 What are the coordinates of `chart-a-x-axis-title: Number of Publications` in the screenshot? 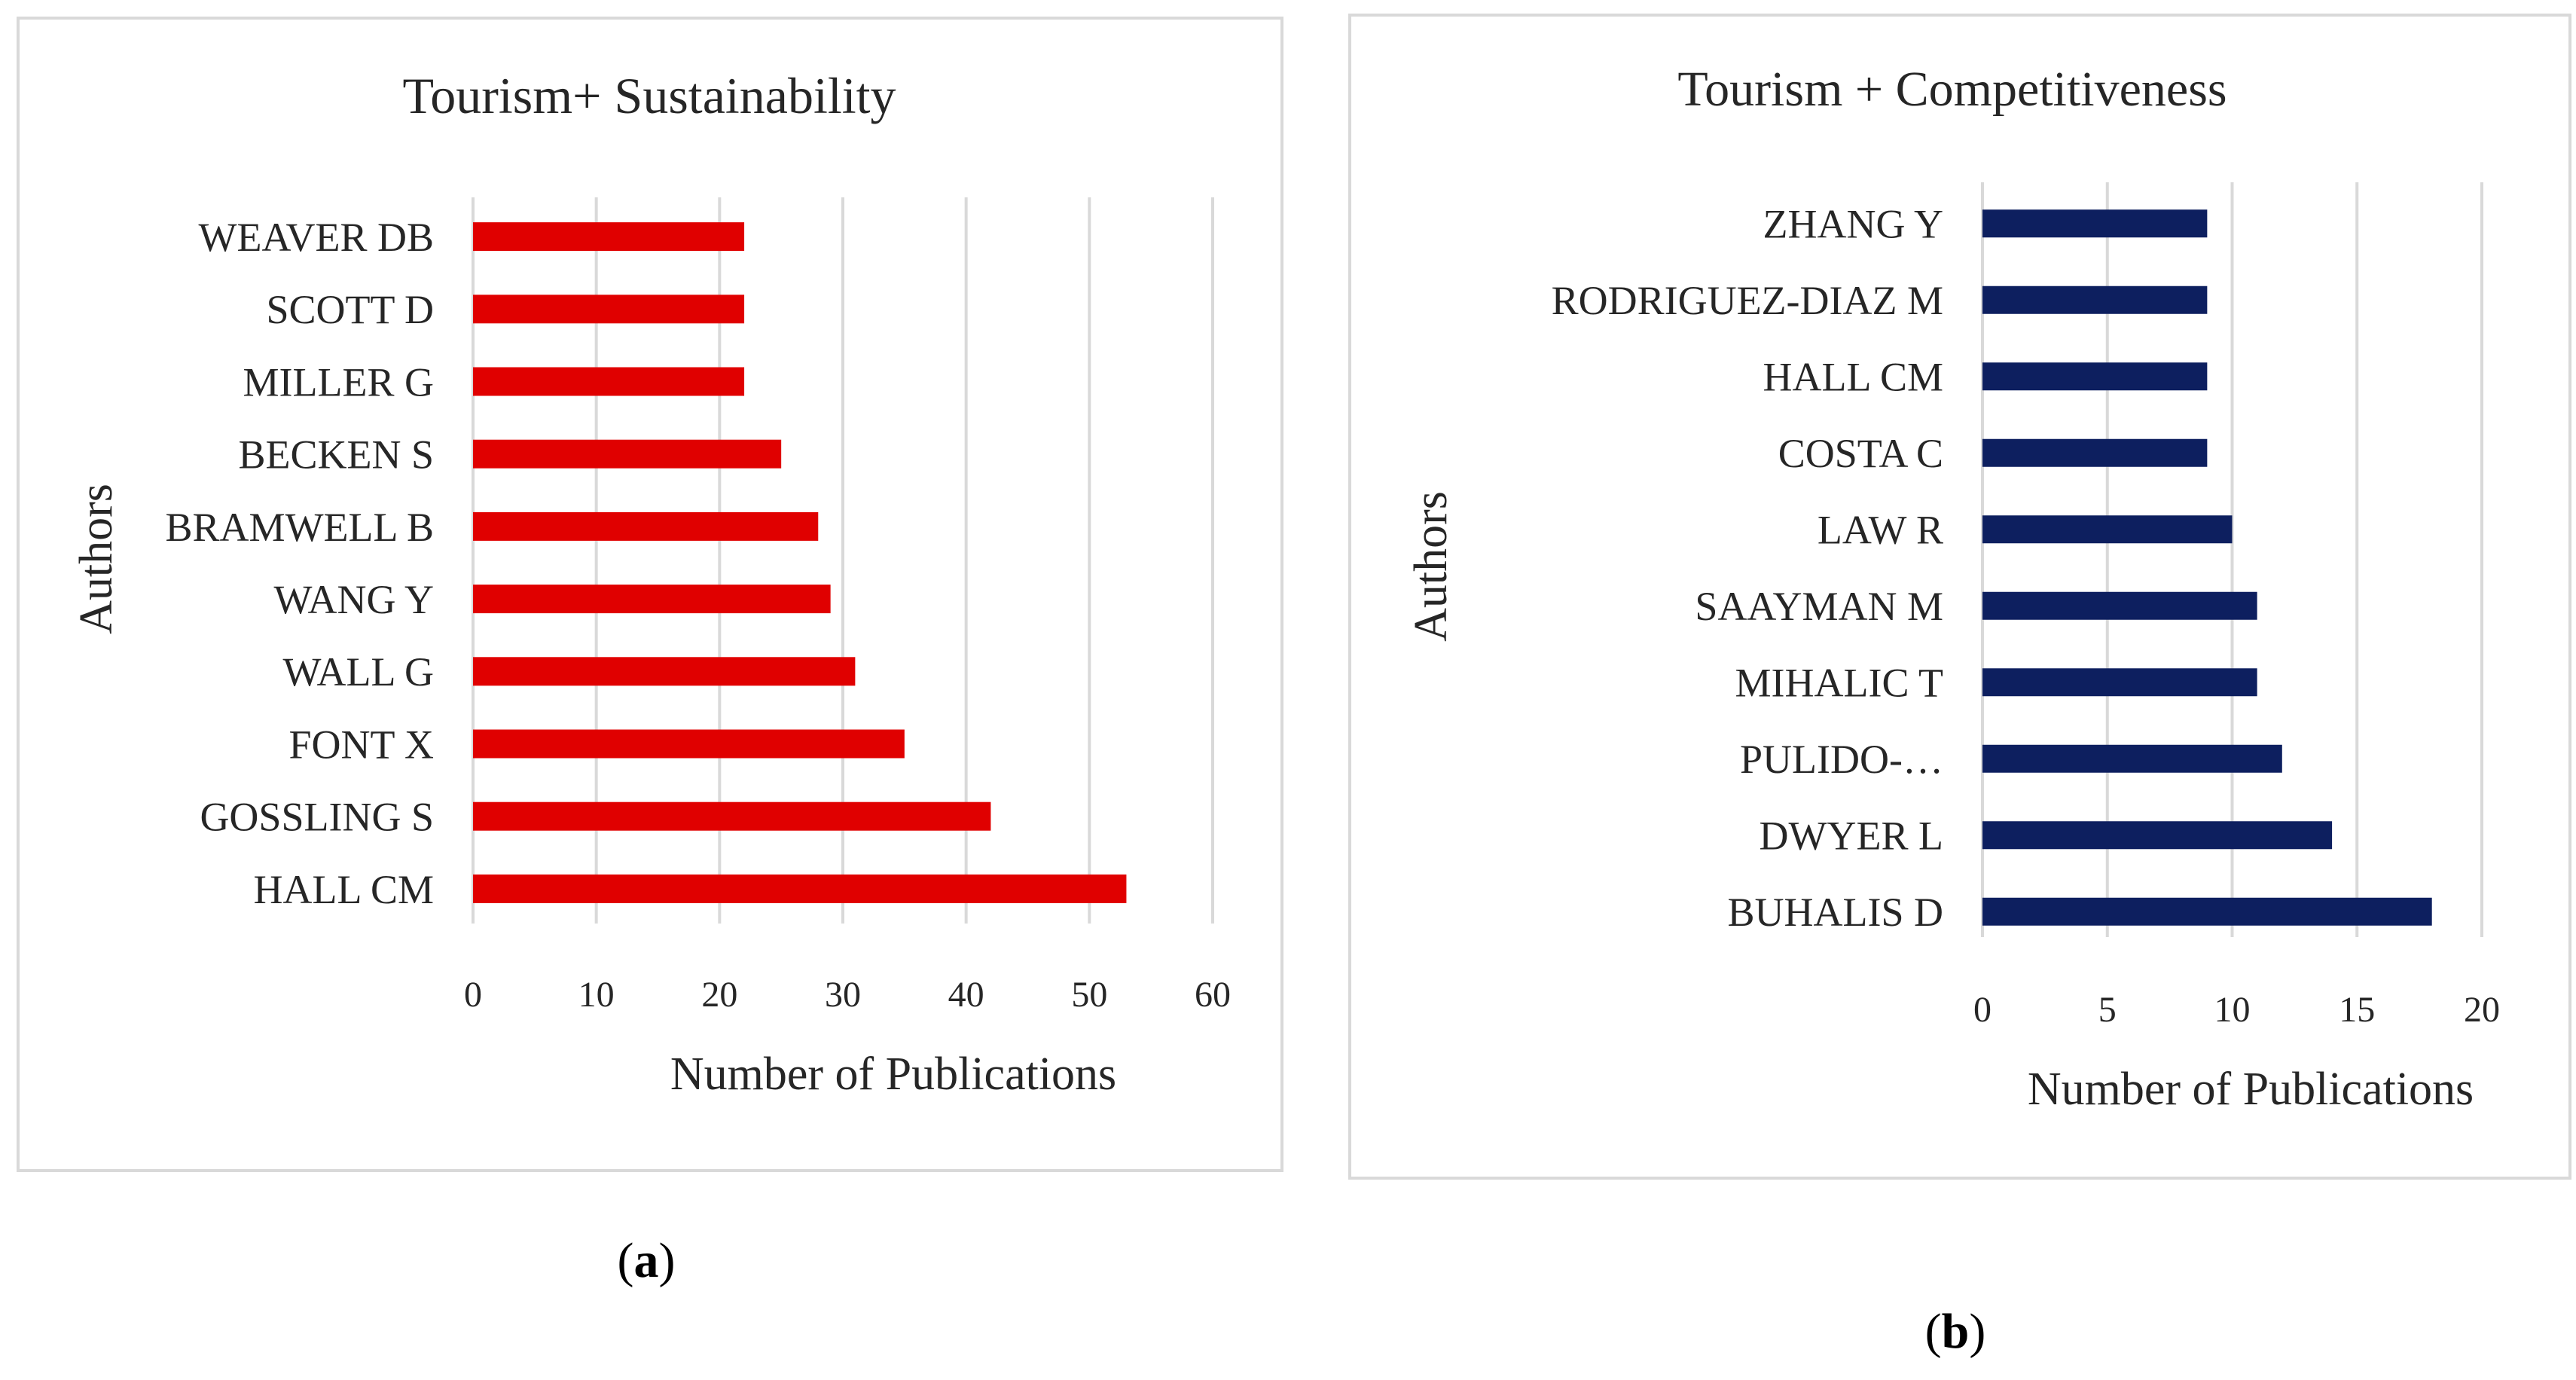 It's located at (893, 1075).